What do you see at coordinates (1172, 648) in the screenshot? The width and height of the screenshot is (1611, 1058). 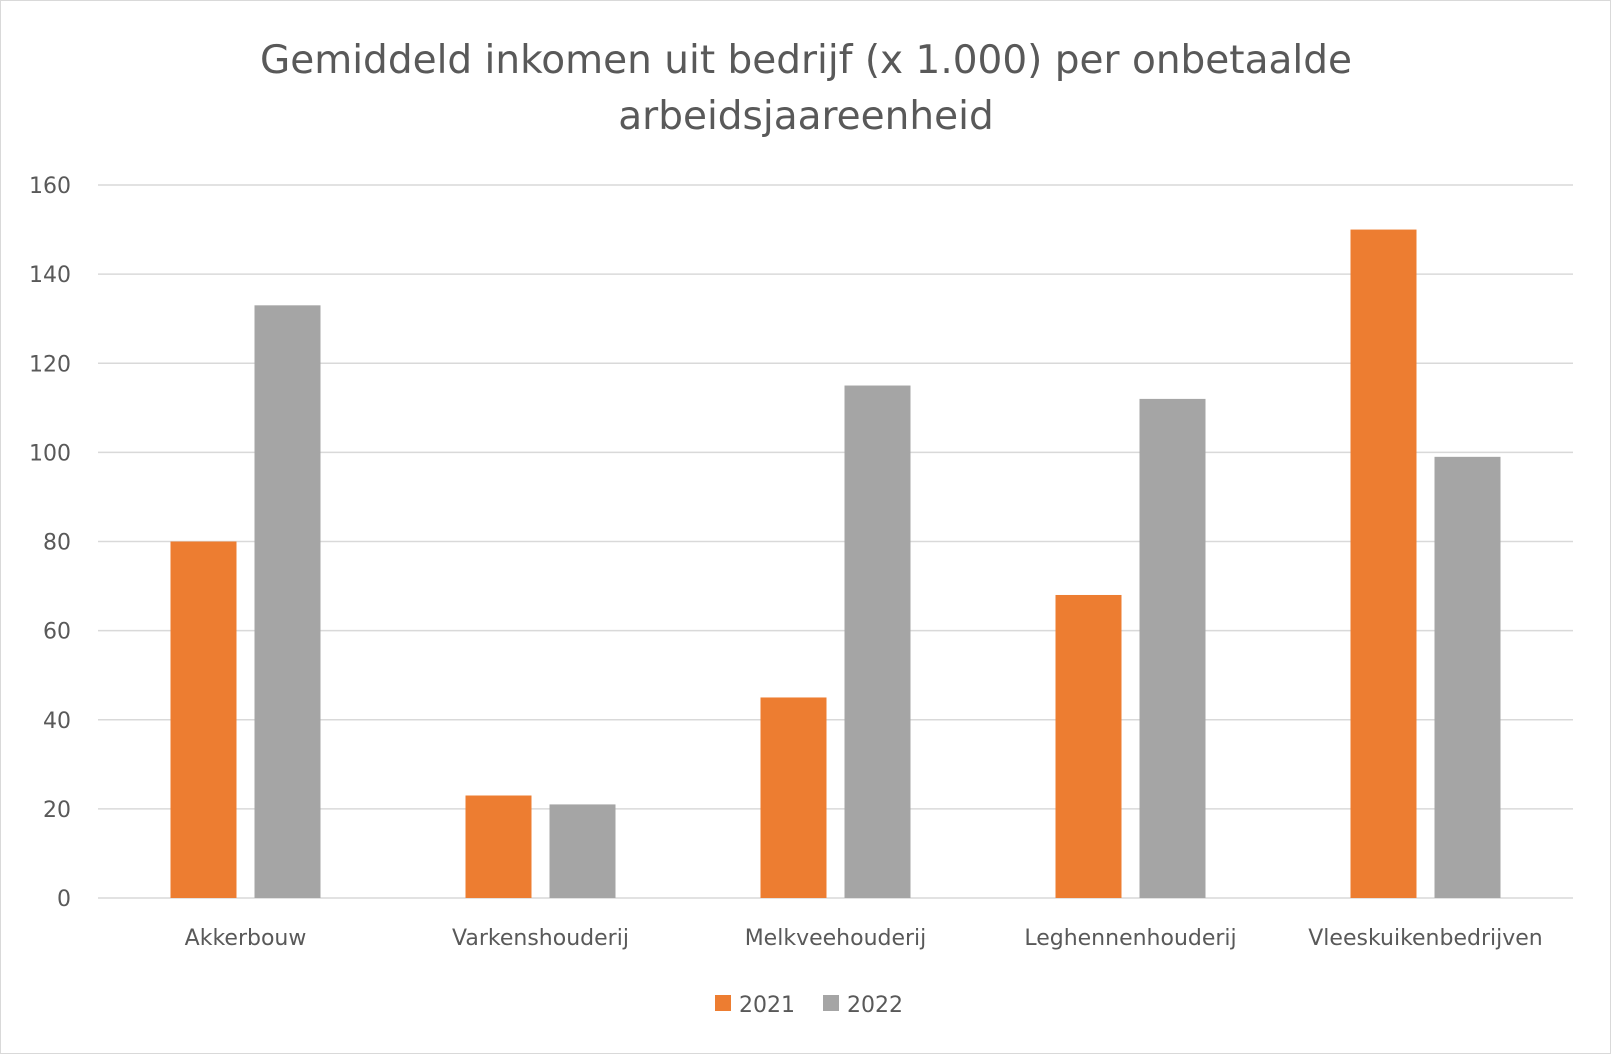 I see `bar-2022-leghennenhouderij` at bounding box center [1172, 648].